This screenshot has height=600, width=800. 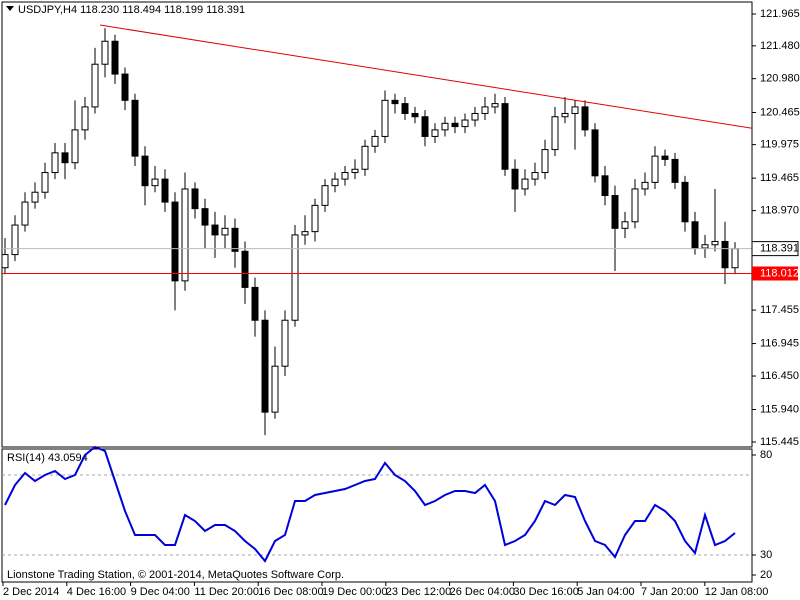 What do you see at coordinates (779, 145) in the screenshot?
I see `y-tick-label: 119.975` at bounding box center [779, 145].